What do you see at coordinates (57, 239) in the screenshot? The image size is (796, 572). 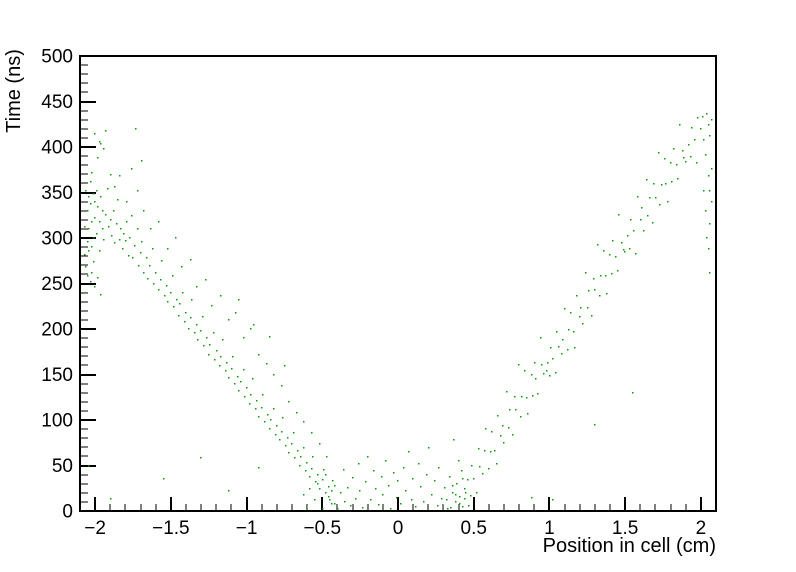 I see `y-tick-label: 300` at bounding box center [57, 239].